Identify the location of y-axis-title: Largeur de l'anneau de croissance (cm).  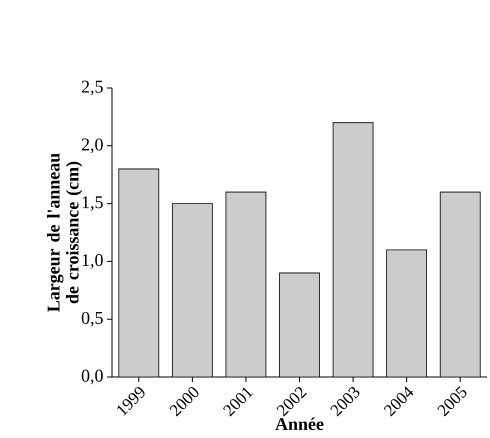
(64, 232).